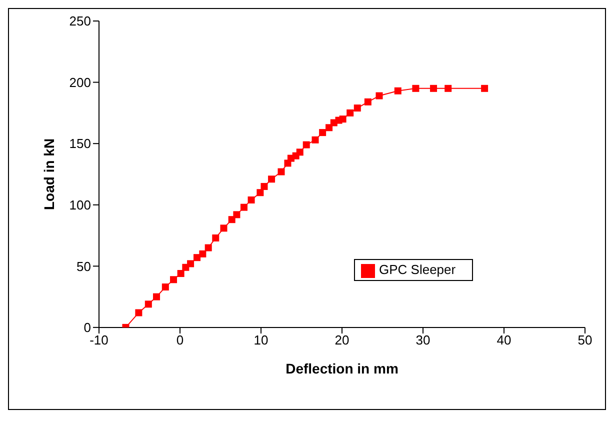 Image resolution: width=614 pixels, height=424 pixels. Describe the element at coordinates (80, 21) in the screenshot. I see `y-tick-label: 250` at that location.